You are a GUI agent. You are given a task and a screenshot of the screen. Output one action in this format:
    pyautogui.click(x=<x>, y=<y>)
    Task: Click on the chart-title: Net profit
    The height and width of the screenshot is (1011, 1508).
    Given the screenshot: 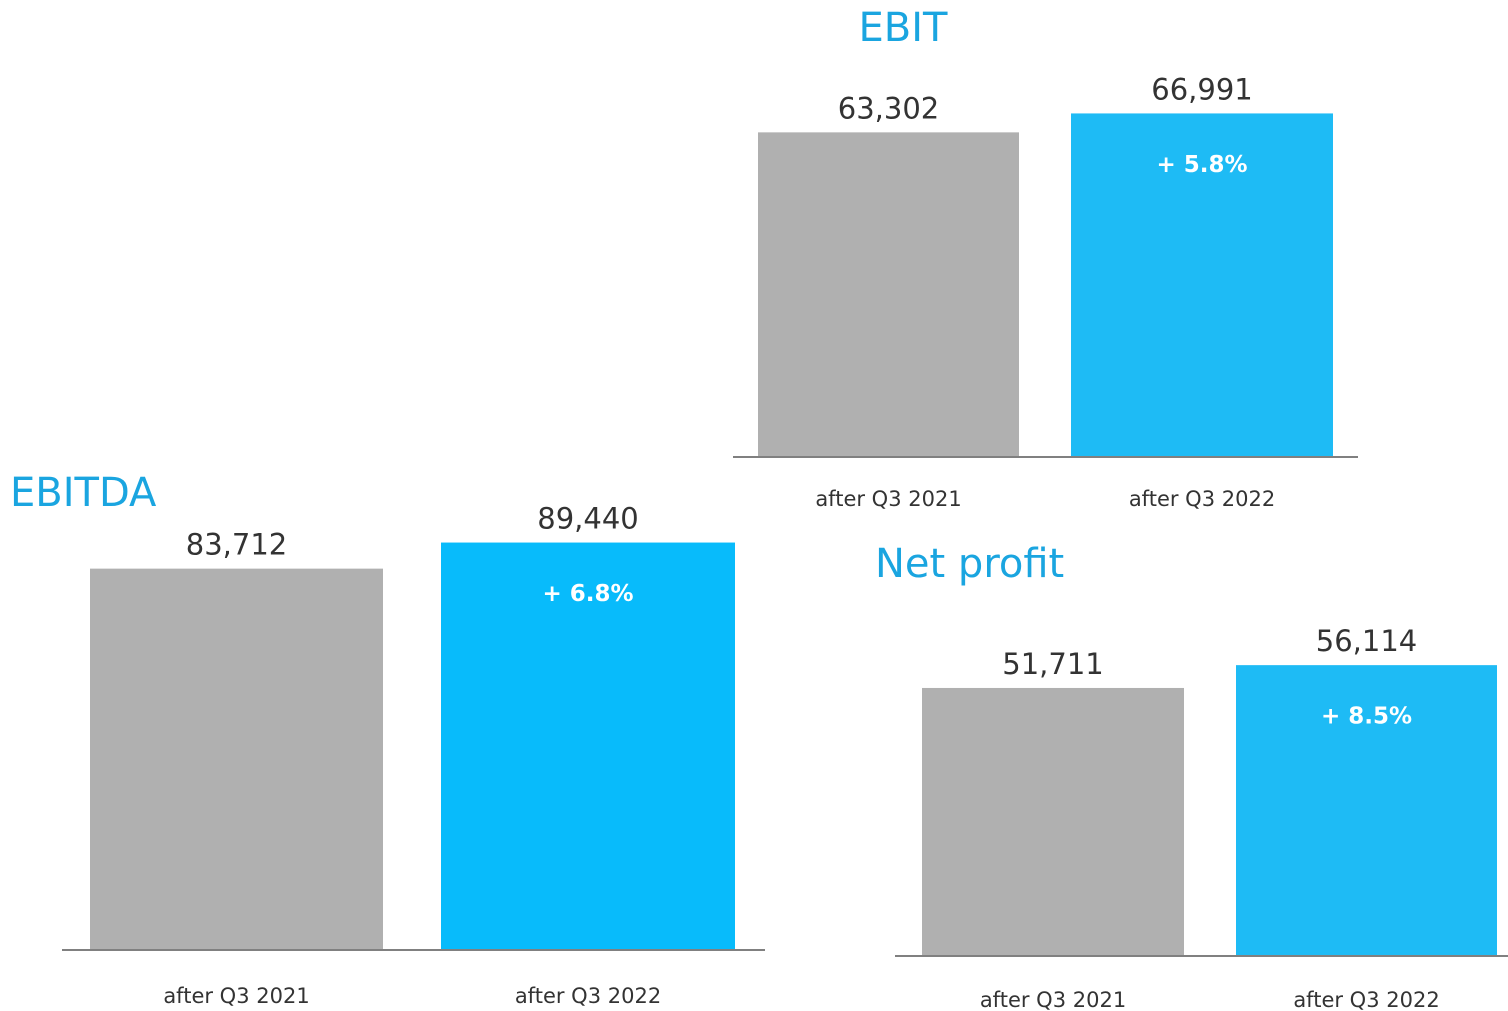 What is the action you would take?
    pyautogui.click(x=969, y=564)
    